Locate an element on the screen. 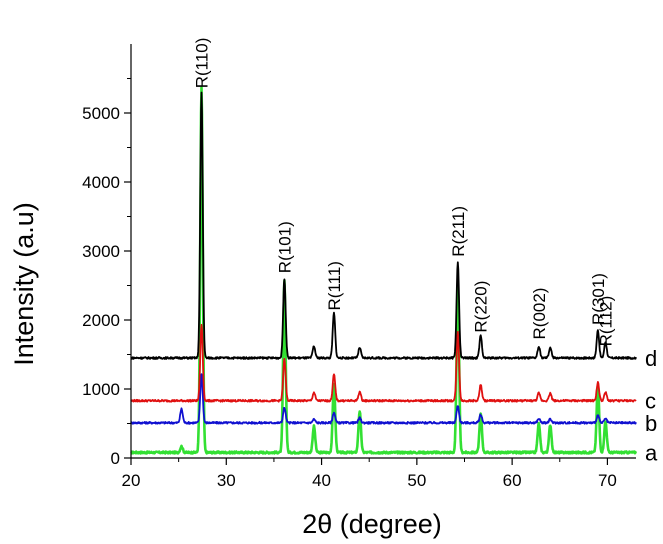 This screenshot has width=663, height=544. y-axis-title: Intensity (a.u) is located at coordinates (24, 284).